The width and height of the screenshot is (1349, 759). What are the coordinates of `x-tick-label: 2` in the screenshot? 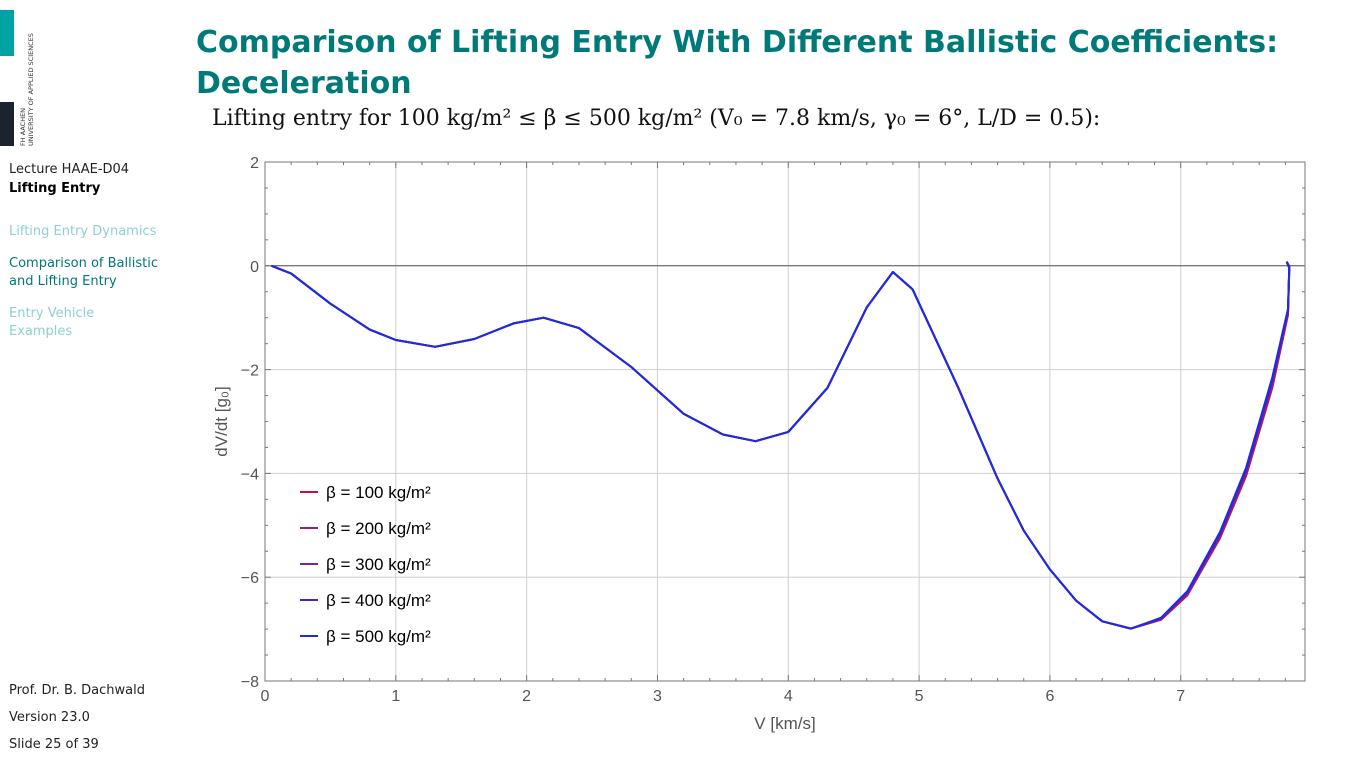 It's located at (526, 696).